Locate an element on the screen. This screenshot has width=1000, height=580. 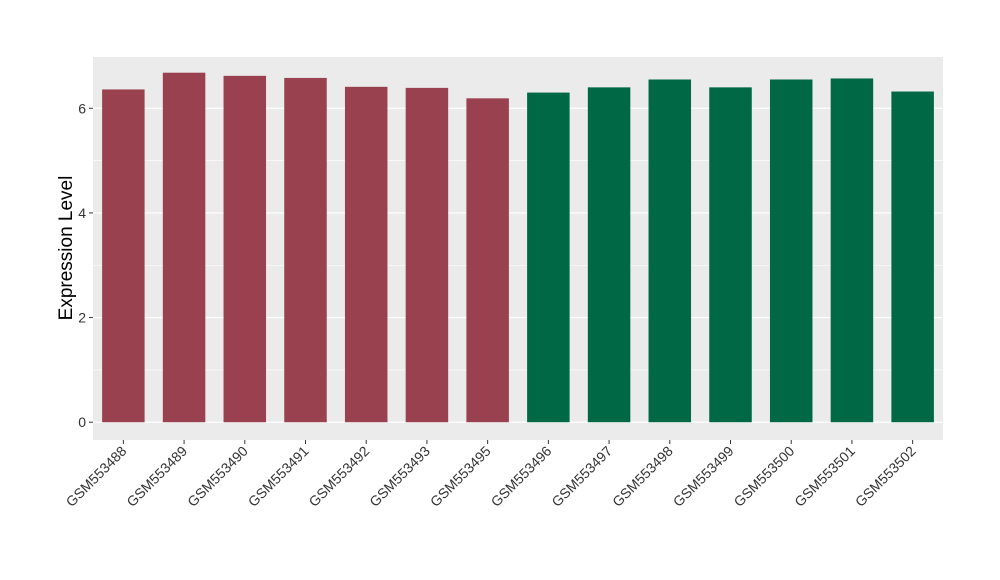
bar-gsm553501 is located at coordinates (852, 250).